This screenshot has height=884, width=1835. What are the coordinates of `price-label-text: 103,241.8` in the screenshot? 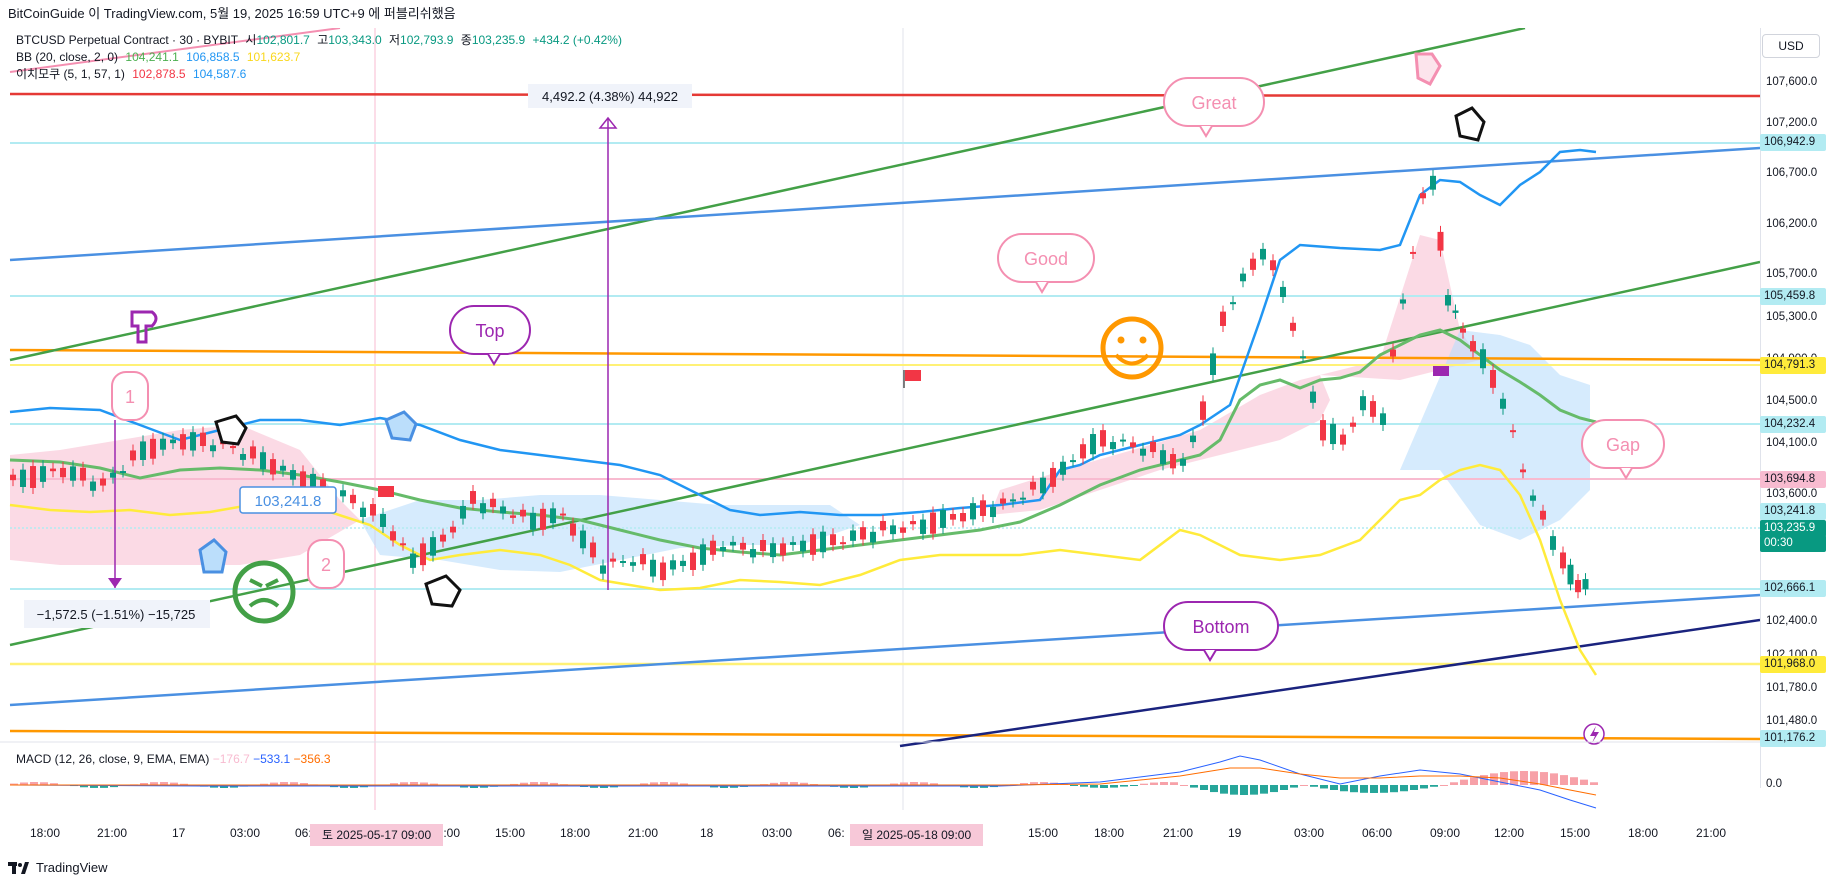 It's located at (288, 501).